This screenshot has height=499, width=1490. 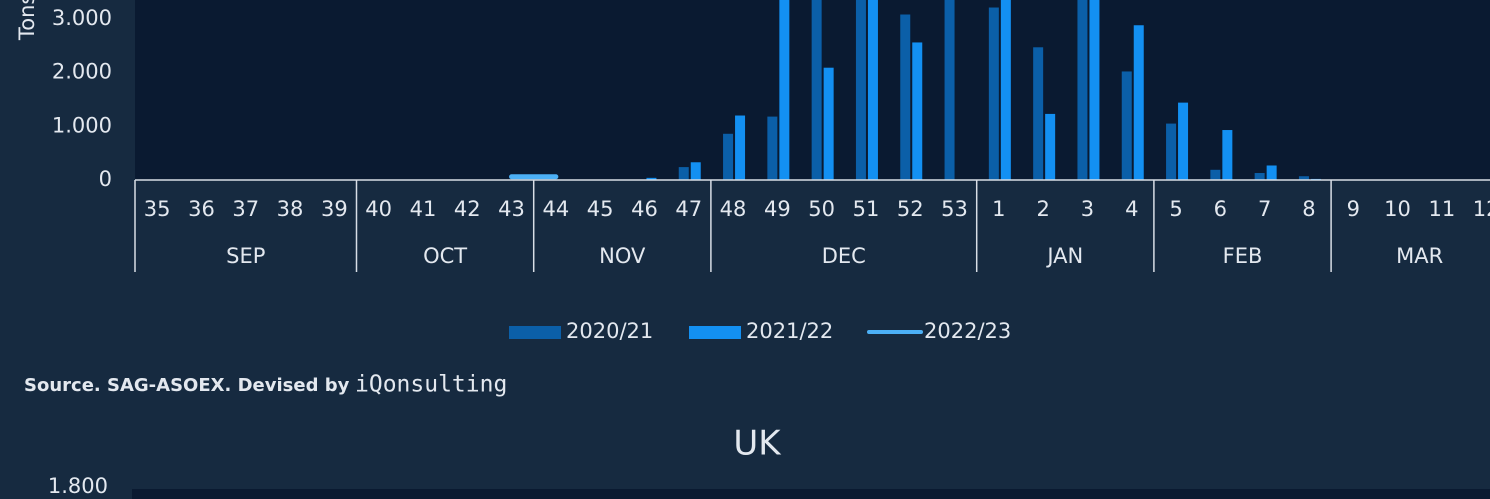 What do you see at coordinates (1243, 256) in the screenshot?
I see `month-label: FEB` at bounding box center [1243, 256].